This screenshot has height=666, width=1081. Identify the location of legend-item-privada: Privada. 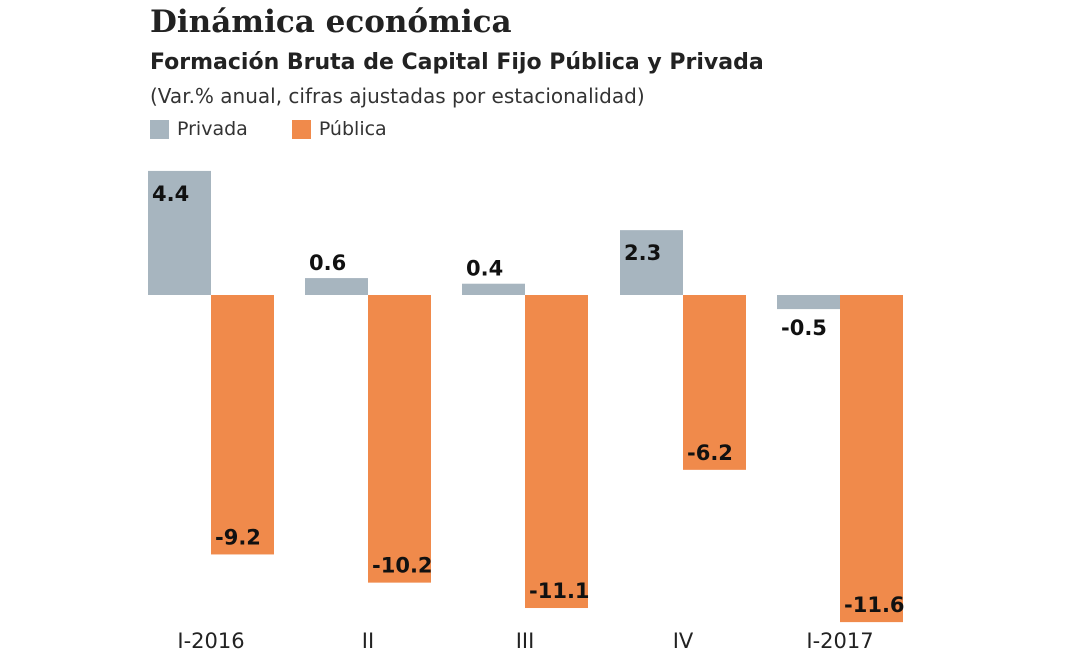
(199, 129).